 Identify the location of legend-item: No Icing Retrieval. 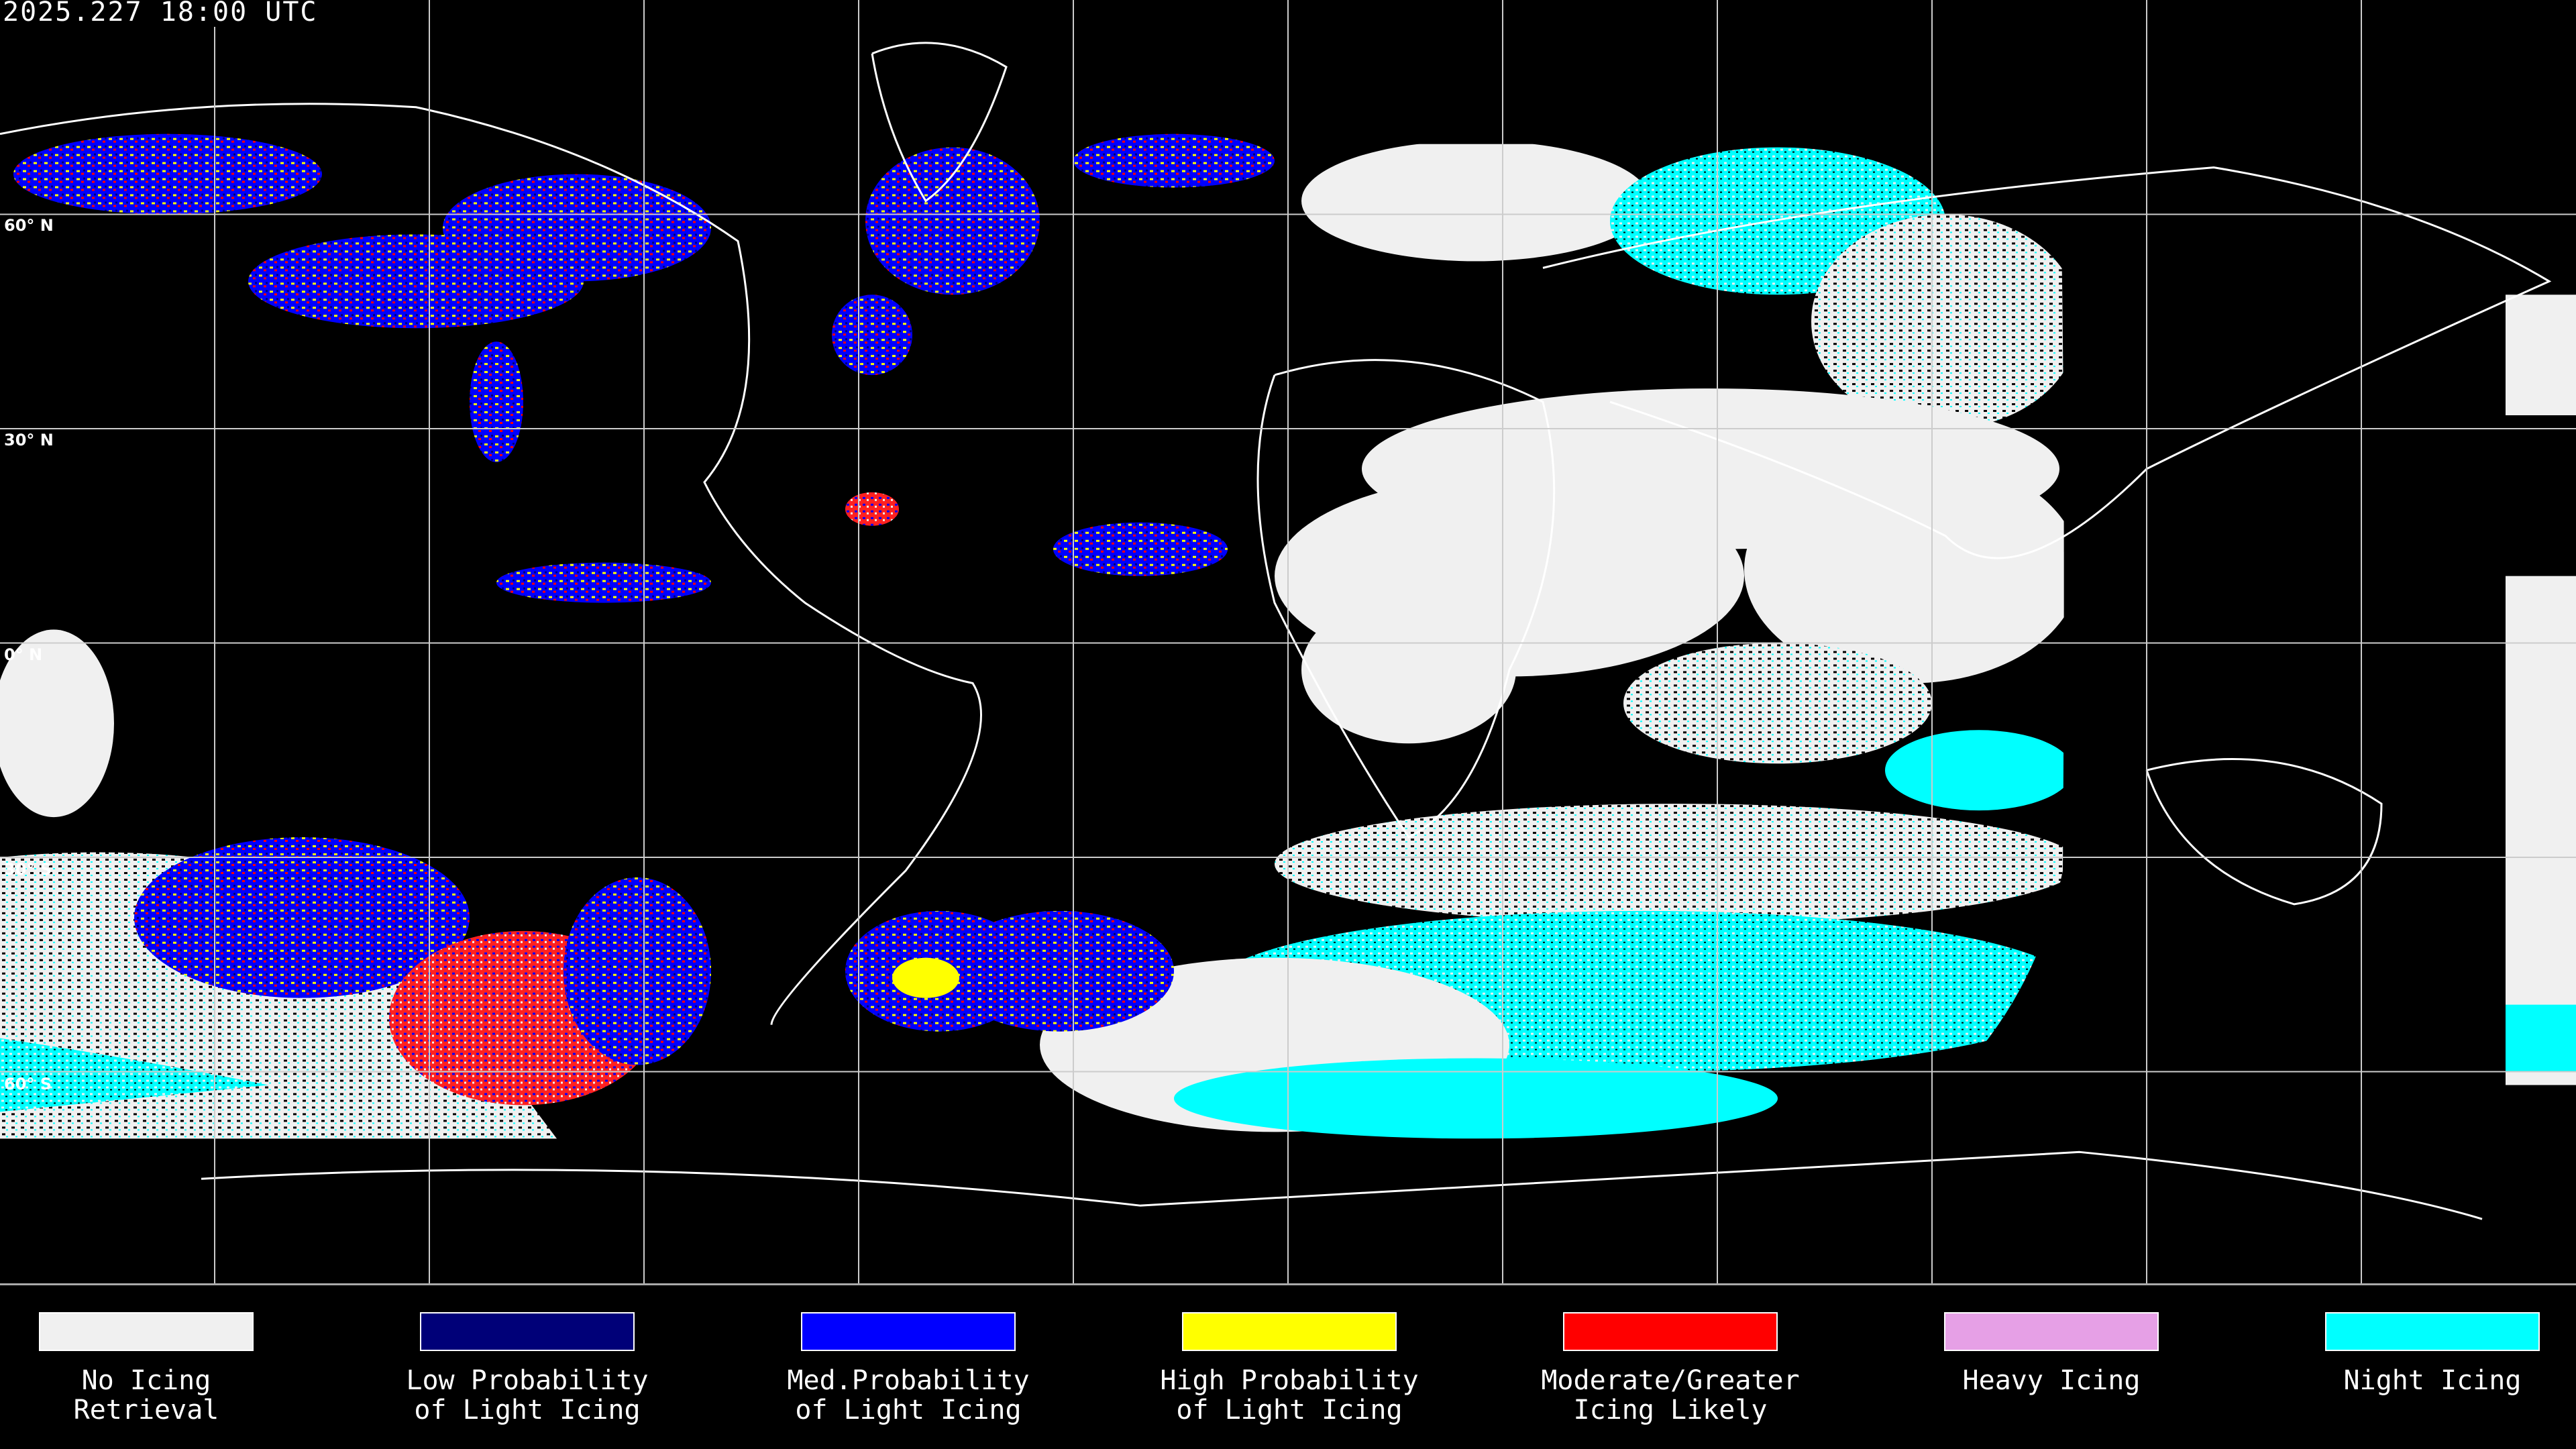
(146, 1368).